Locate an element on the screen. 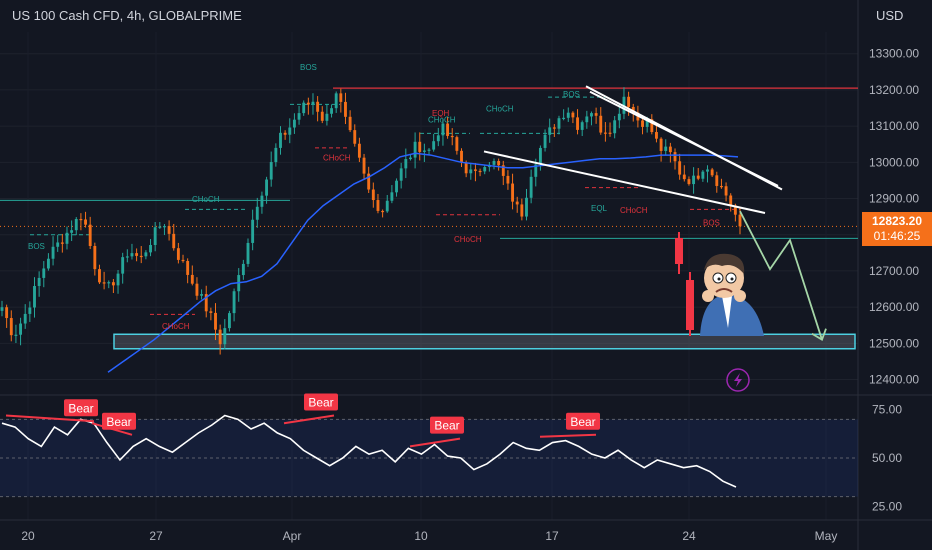 The height and width of the screenshot is (550, 932). price-tick-label: 12400.00 is located at coordinates (894, 380).